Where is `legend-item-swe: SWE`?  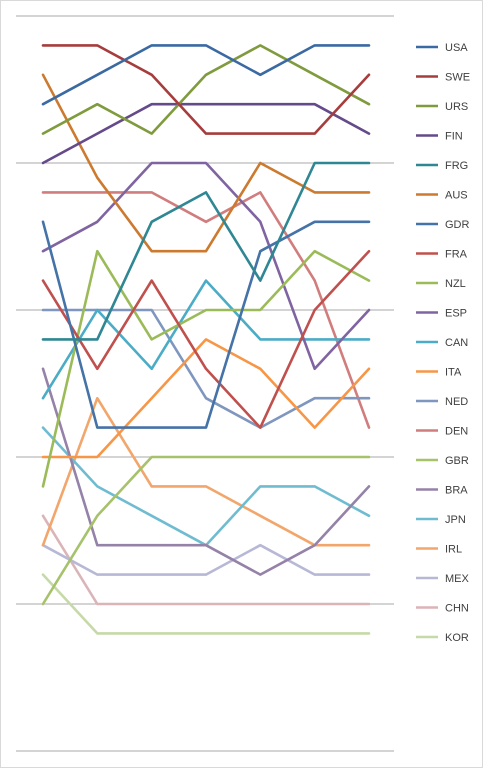 legend-item-swe: SWE is located at coordinates (443, 78).